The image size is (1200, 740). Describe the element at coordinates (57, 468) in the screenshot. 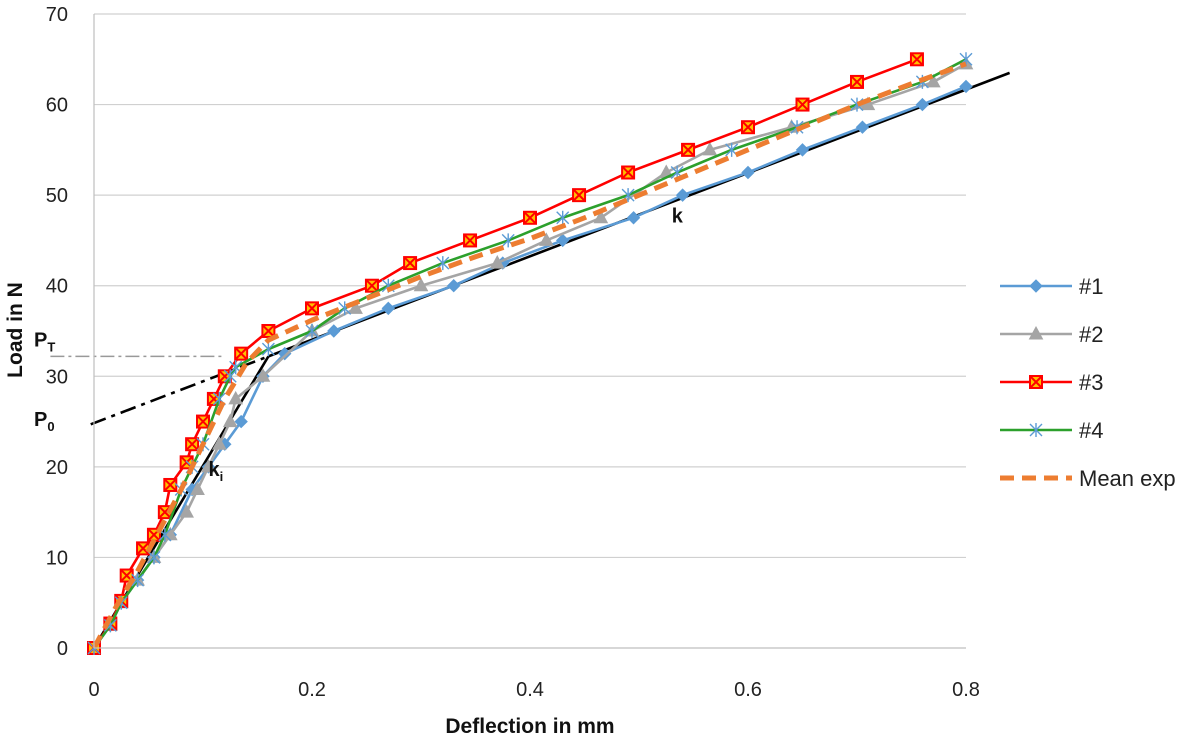

I see `y-tick-label: 20` at that location.